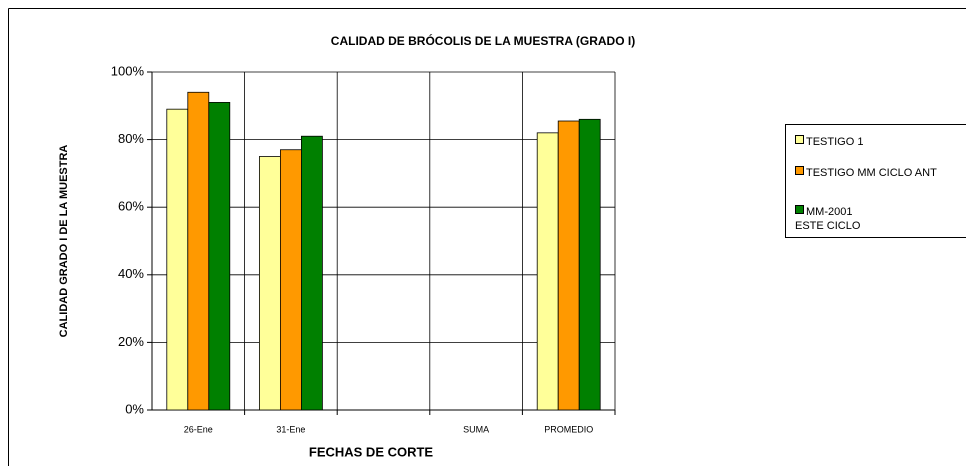 This screenshot has width=966, height=466. I want to click on legend-label: MM-2001 ESTE CICLO, so click(828, 219).